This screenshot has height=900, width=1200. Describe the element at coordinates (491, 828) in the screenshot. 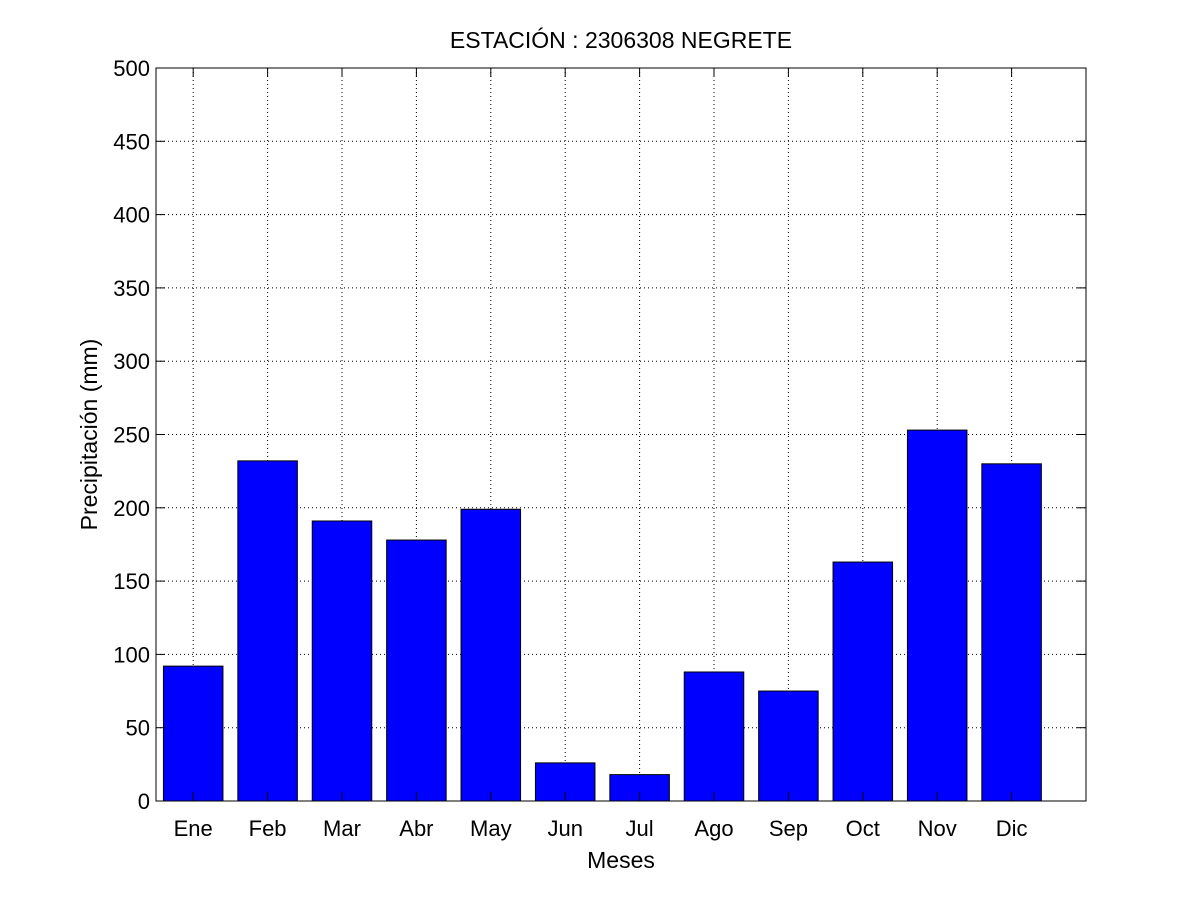

I see `x-tick-label: May` at that location.